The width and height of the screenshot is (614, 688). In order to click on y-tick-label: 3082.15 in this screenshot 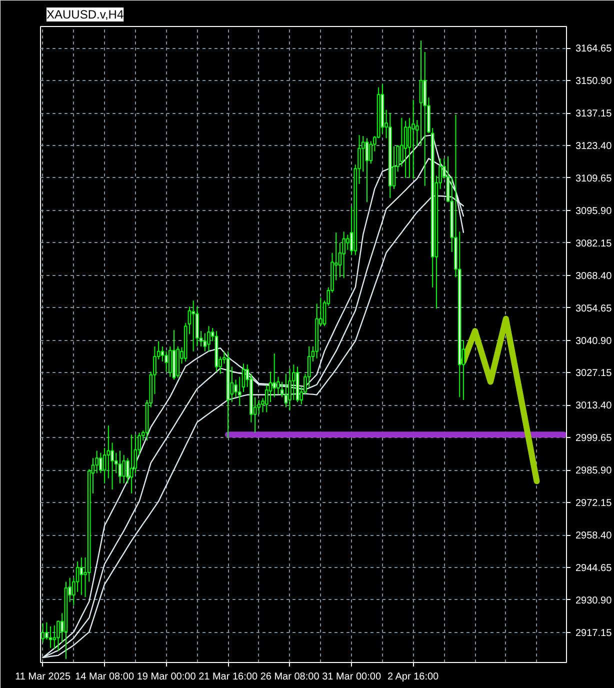, I will do `click(594, 244)`.